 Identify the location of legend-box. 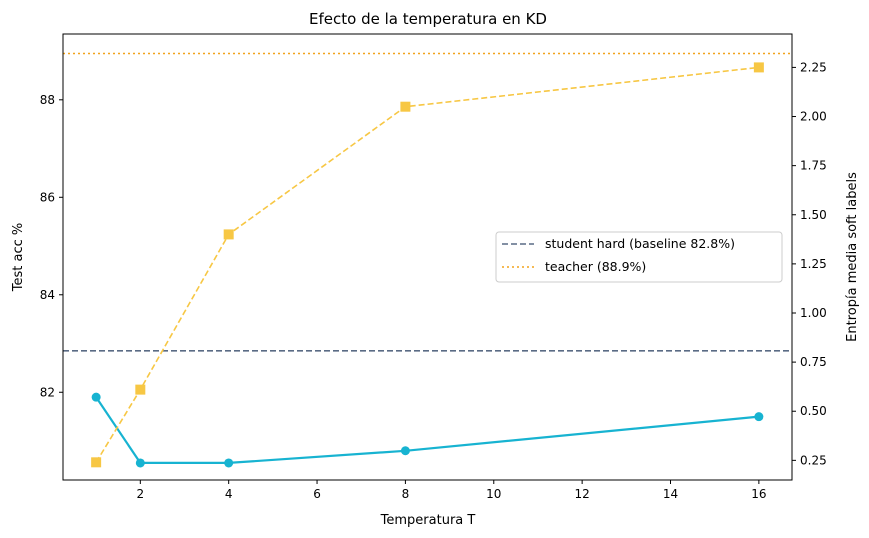
(639, 257).